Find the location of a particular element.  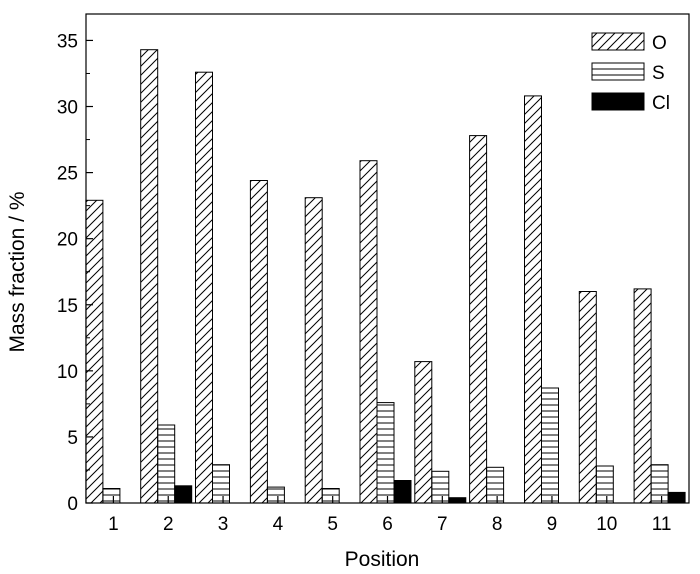

x-ticks-group: 1 2 3 4 5 6 7 8 9 10 11 is located at coordinates (389, 515).